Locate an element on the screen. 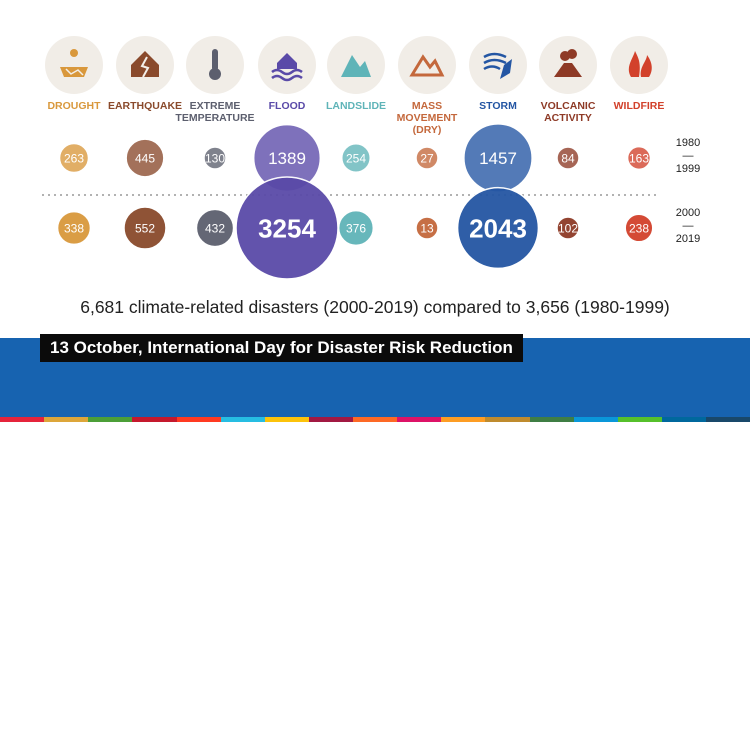 Image resolution: width=750 pixels, height=742 pixels. bubble-2000-2019: 552 is located at coordinates (145, 228).